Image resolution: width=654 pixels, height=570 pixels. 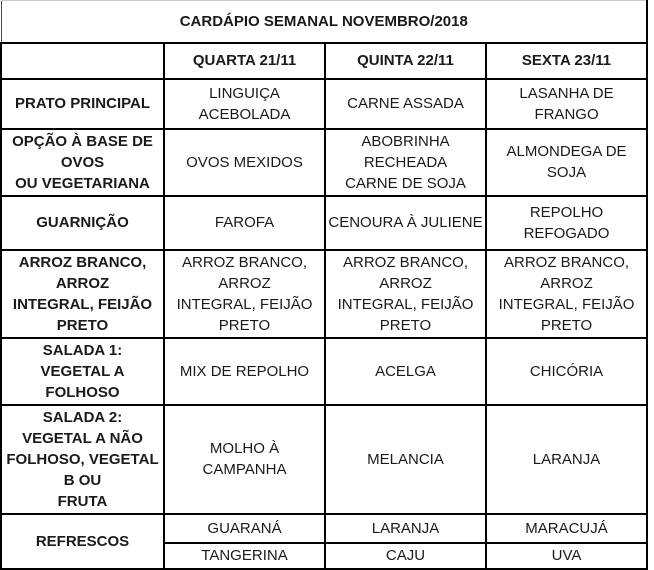 What do you see at coordinates (82, 60) in the screenshot?
I see `column-header-empty` at bounding box center [82, 60].